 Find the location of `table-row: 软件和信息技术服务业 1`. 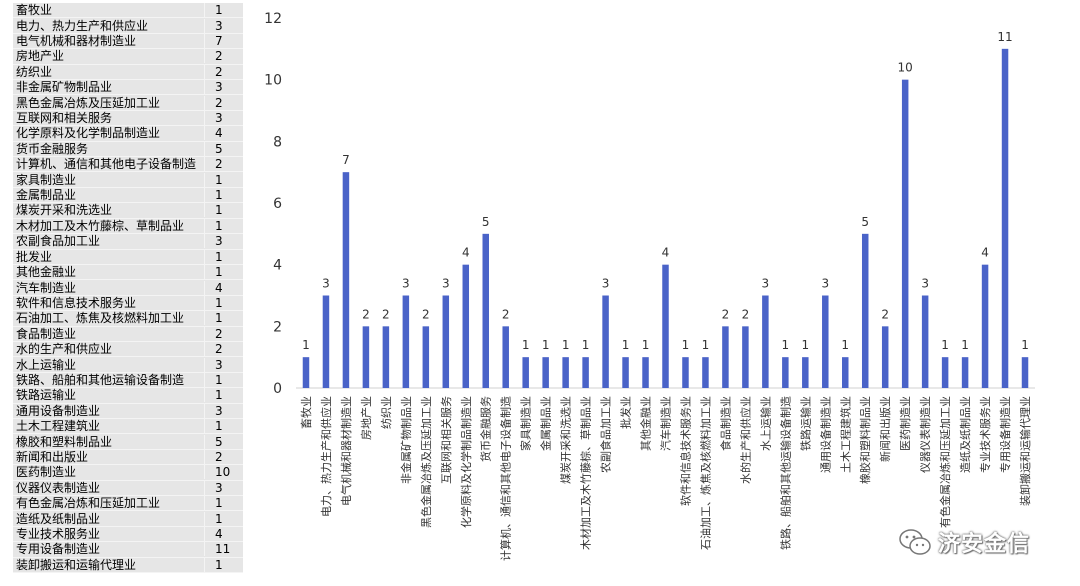

table-row: 软件和信息技术服务业 1 is located at coordinates (128, 303).